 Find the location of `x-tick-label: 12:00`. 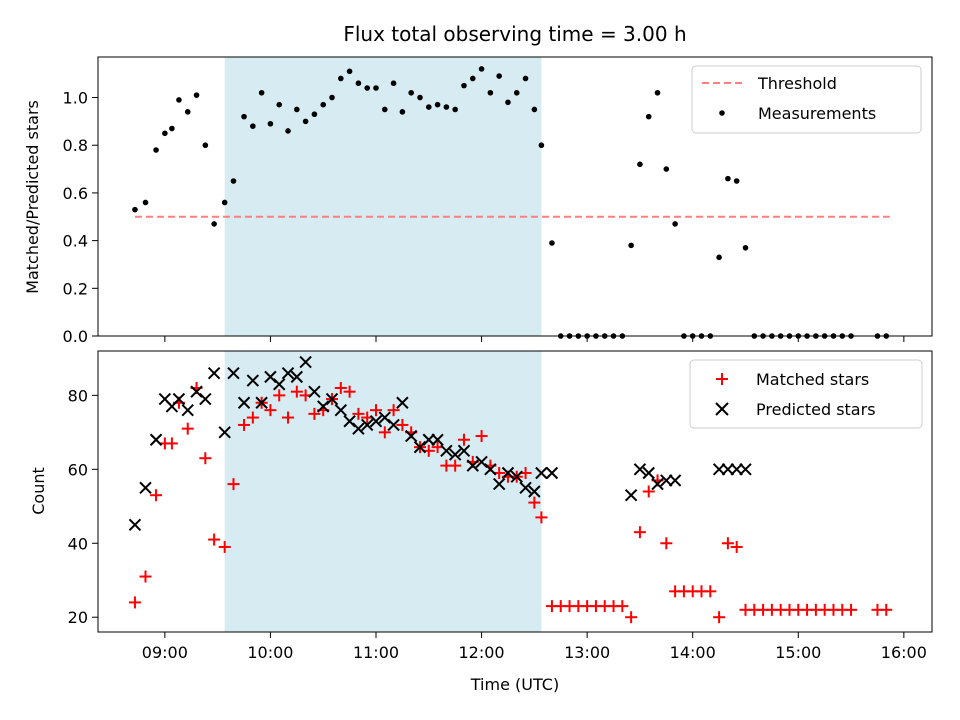

x-tick-label: 12:00 is located at coordinates (482, 652).